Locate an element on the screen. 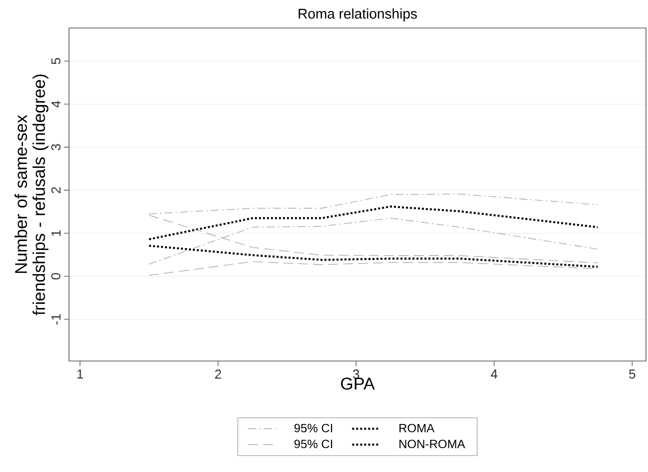  y-tick-label: 0 is located at coordinates (55, 276).